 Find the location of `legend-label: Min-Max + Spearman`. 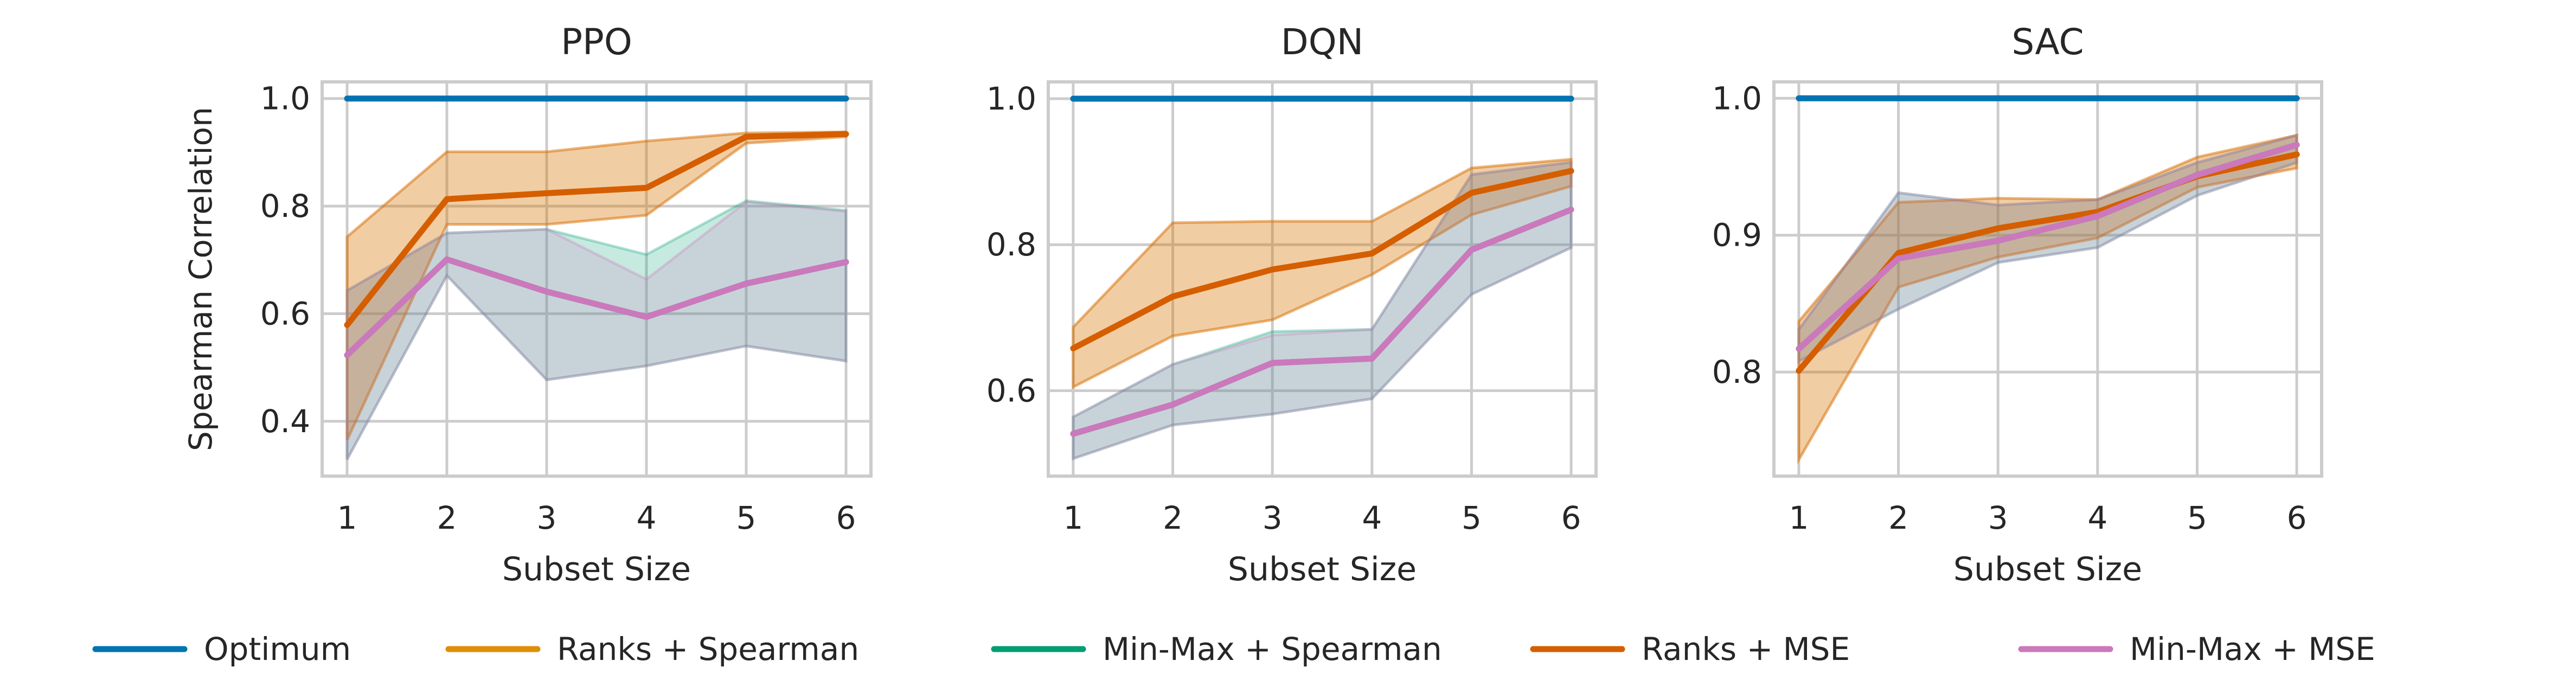

legend-label: Min-Max + Spearman is located at coordinates (1272, 649).